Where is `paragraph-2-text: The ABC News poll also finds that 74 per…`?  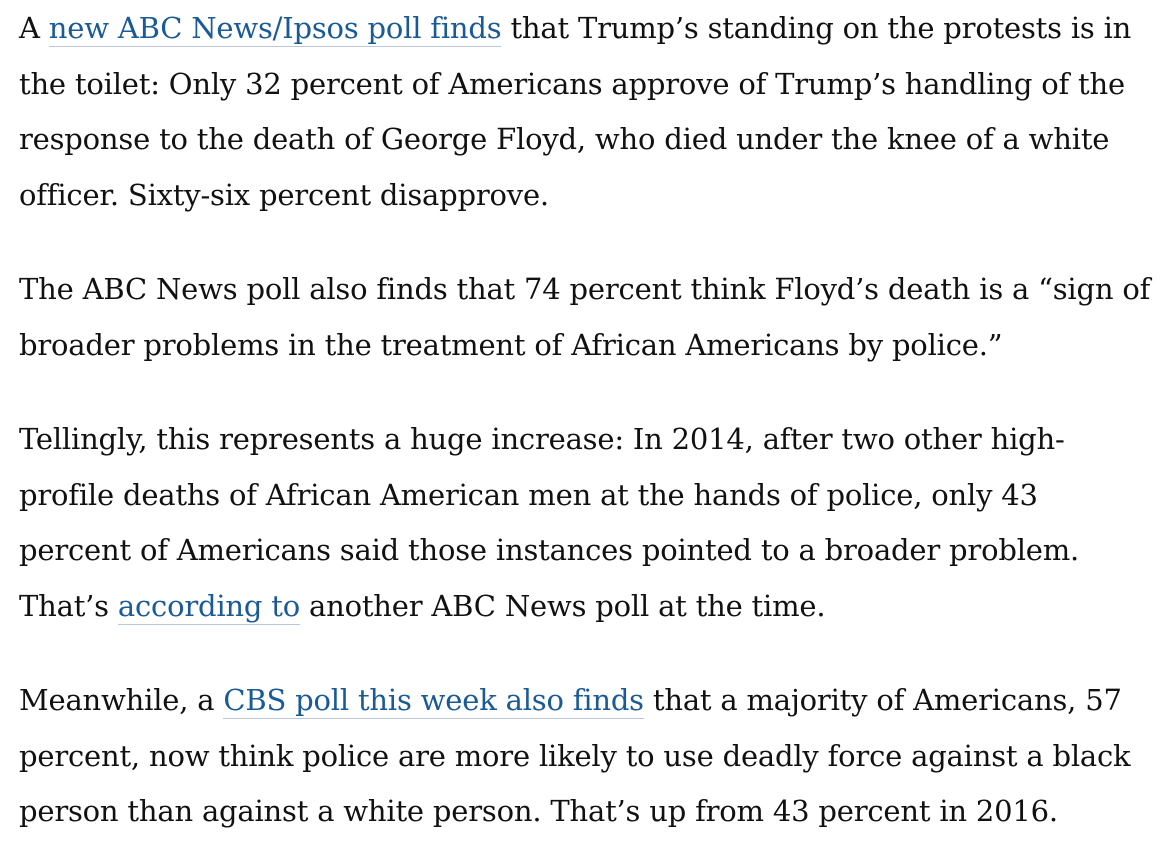
paragraph-2-text: The ABC News poll also finds that 74 per… is located at coordinates (585, 317).